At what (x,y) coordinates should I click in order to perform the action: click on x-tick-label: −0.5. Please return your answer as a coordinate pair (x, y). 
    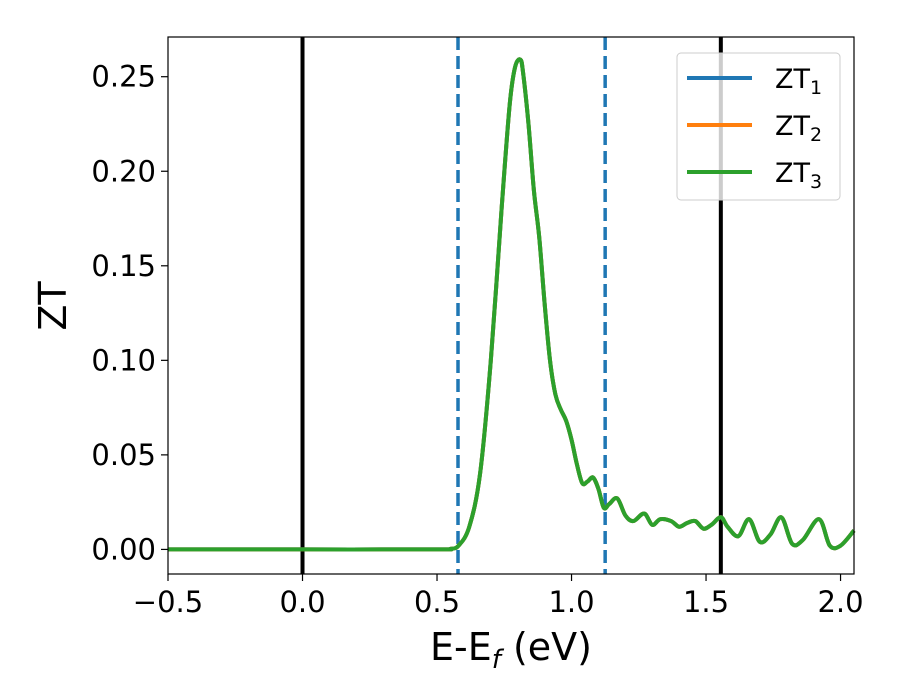
    Looking at the image, I should click on (168, 602).